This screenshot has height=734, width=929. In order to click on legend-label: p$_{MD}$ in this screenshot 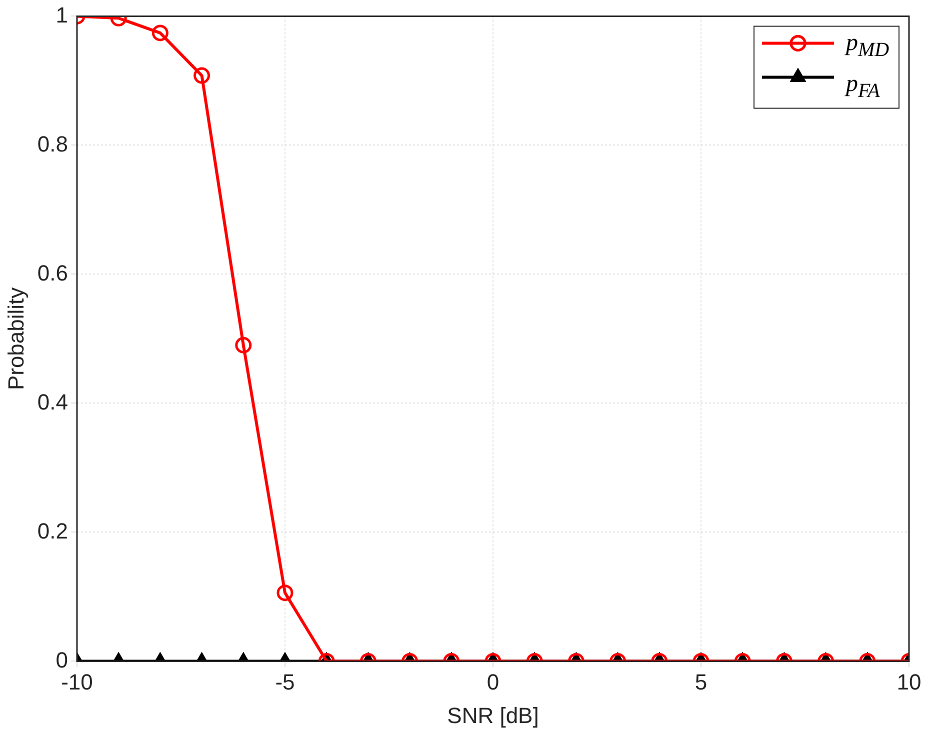, I will do `click(867, 46)`.